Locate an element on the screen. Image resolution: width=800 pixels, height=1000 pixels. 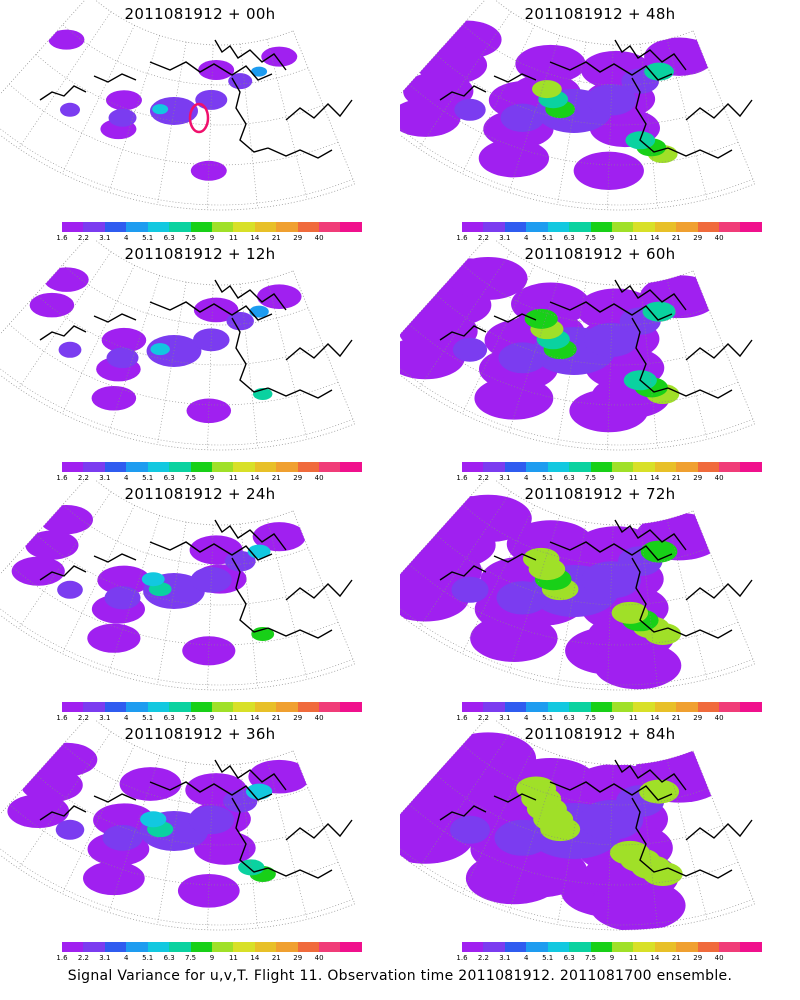
colorbar-tick-label: 1.6 is located at coordinates (462, 958).